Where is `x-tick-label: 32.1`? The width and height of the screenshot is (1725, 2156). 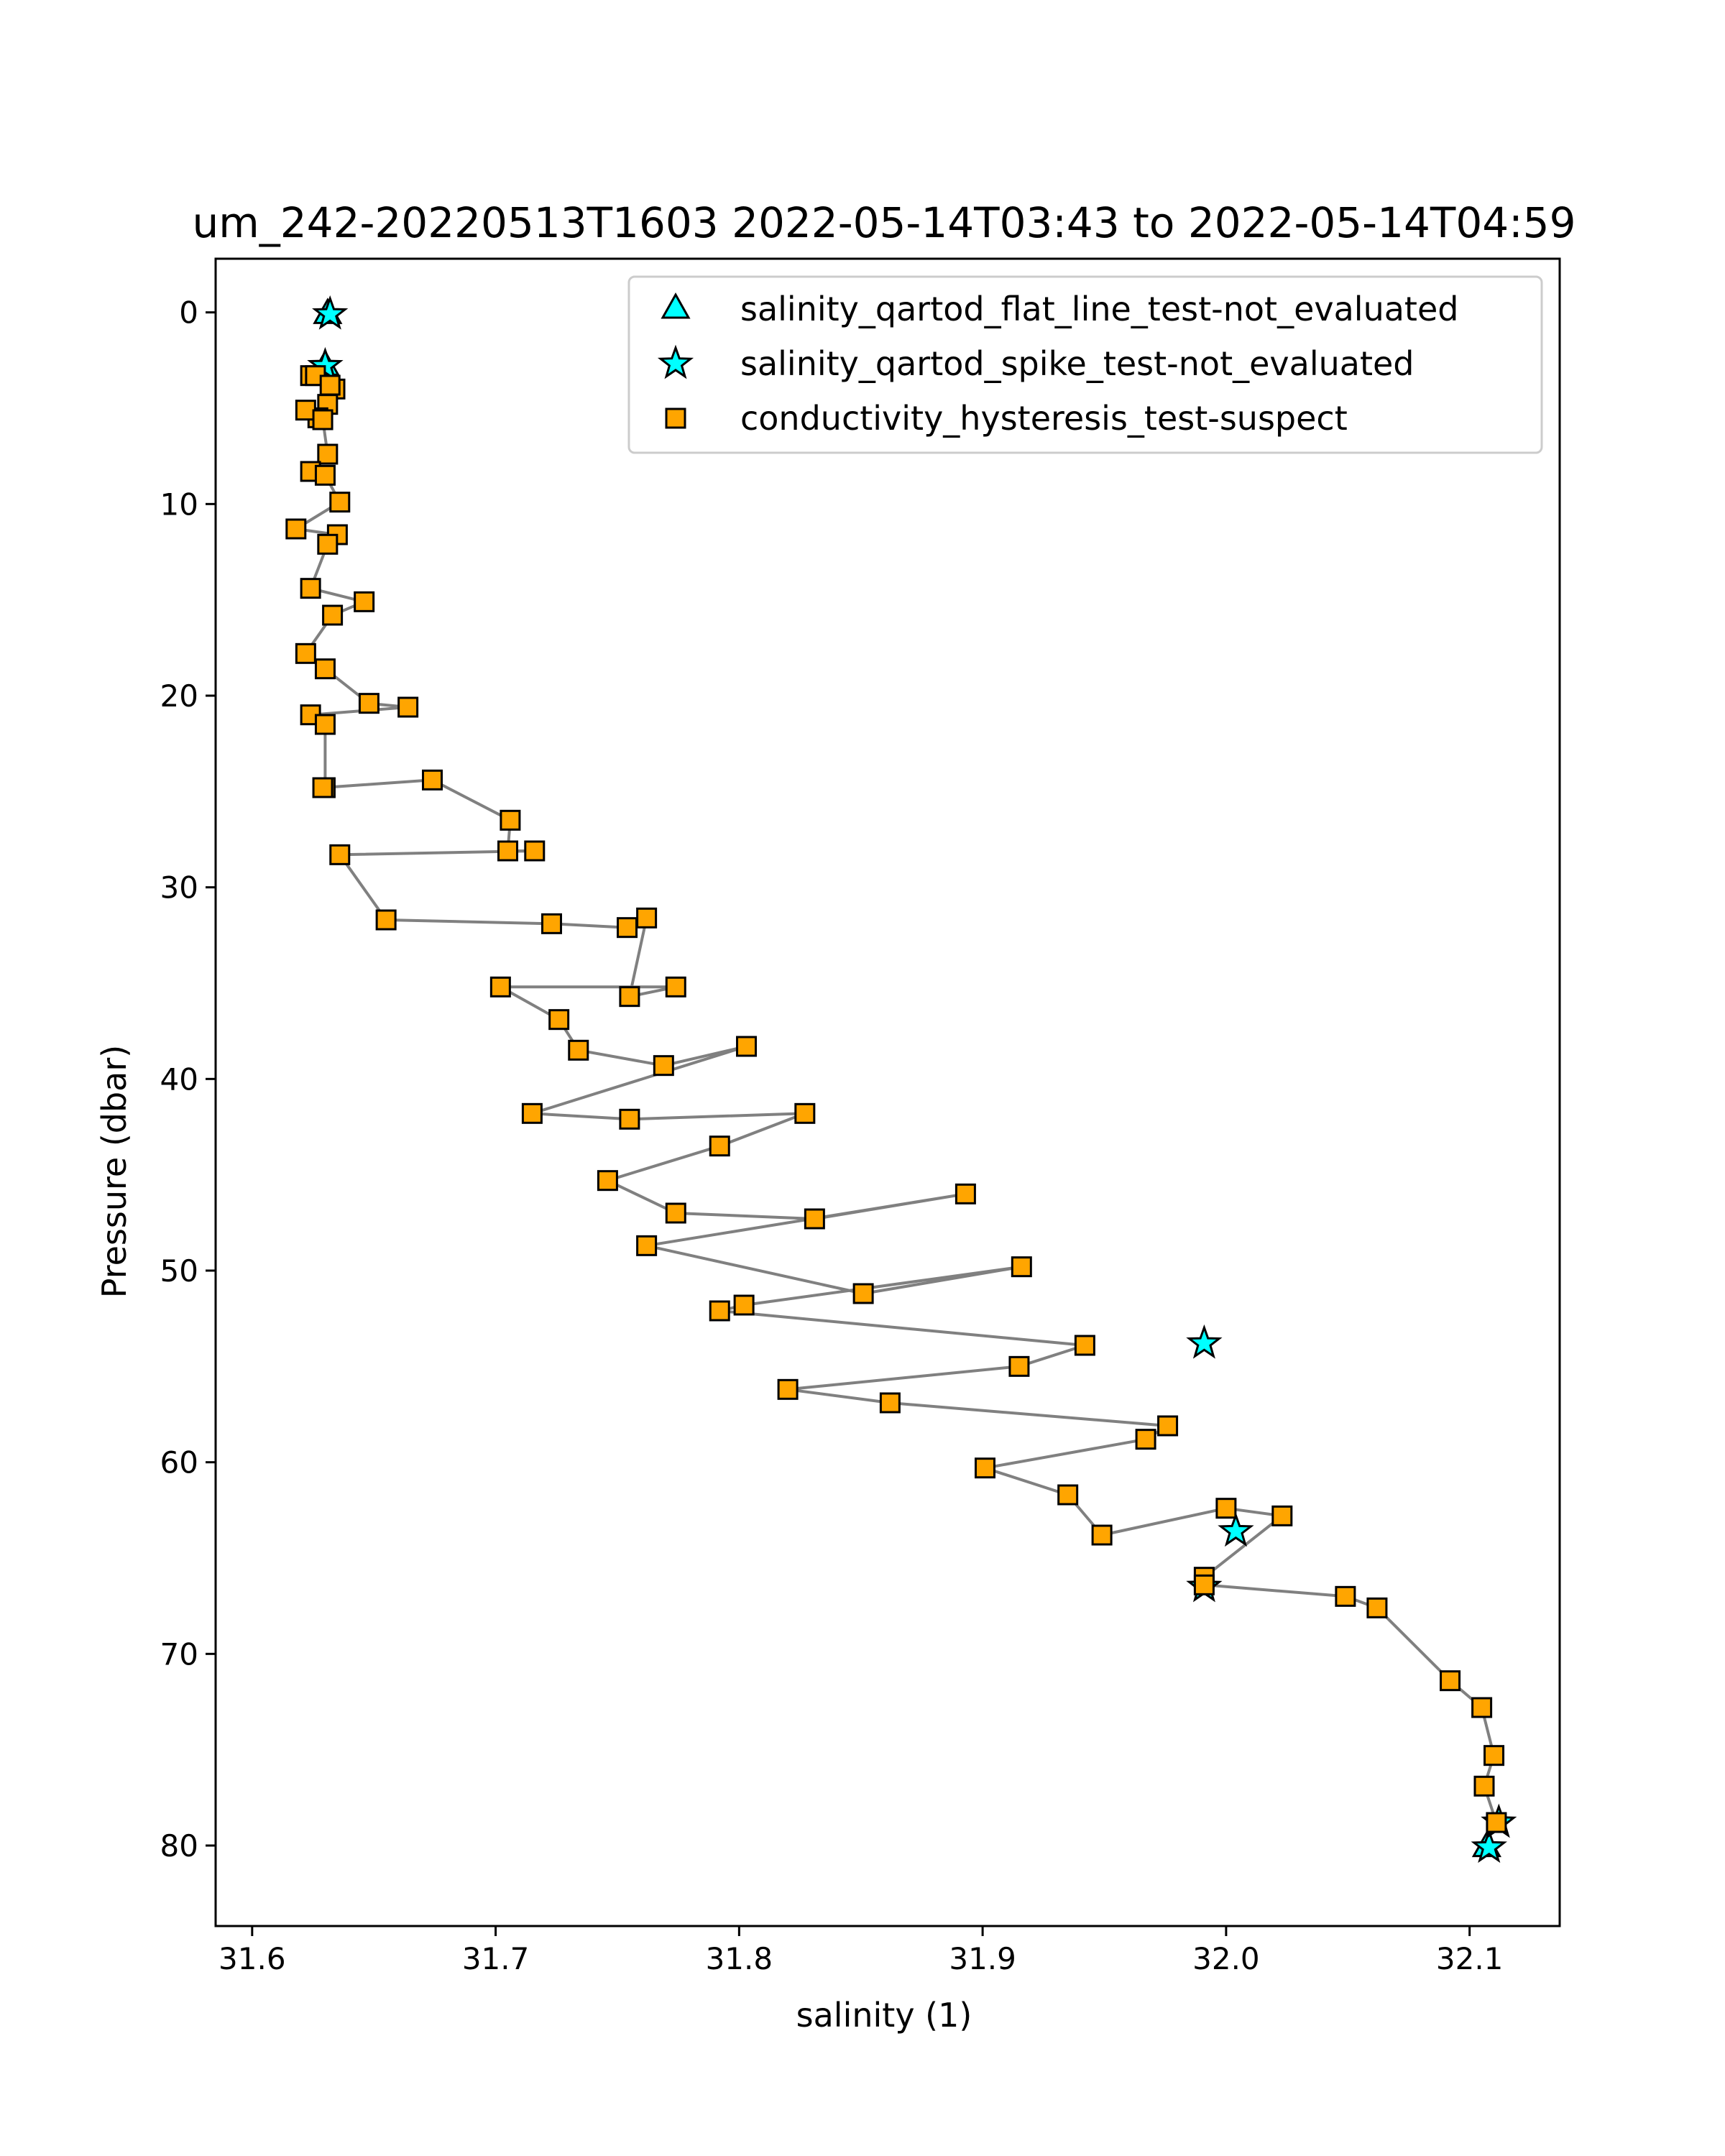 x-tick-label: 32.1 is located at coordinates (1470, 1958).